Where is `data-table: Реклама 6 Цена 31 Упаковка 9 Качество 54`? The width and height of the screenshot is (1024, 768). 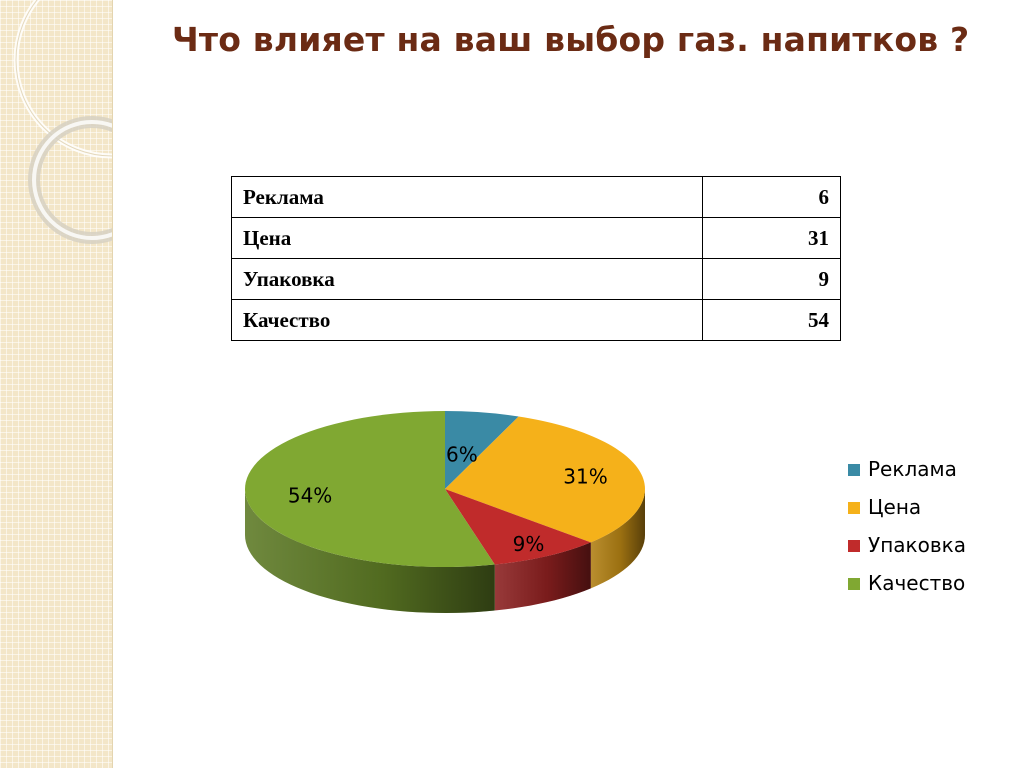
data-table: Реклама 6 Цена 31 Упаковка 9 Качество 54 is located at coordinates (536, 258).